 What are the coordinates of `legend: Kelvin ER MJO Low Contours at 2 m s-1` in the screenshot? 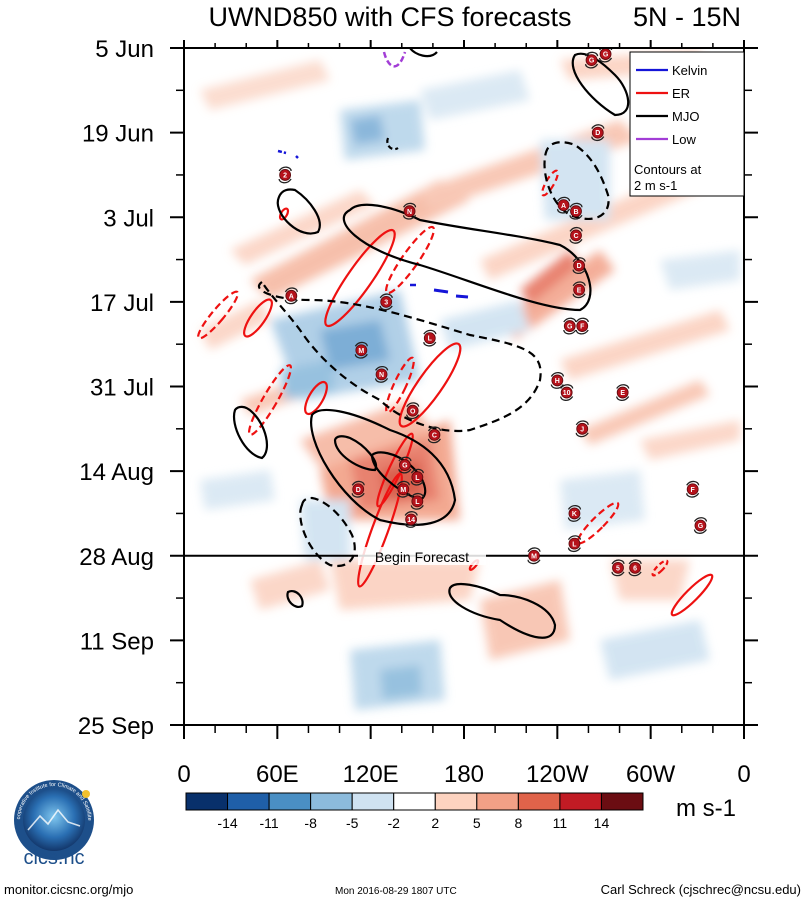 It's located at (687, 124).